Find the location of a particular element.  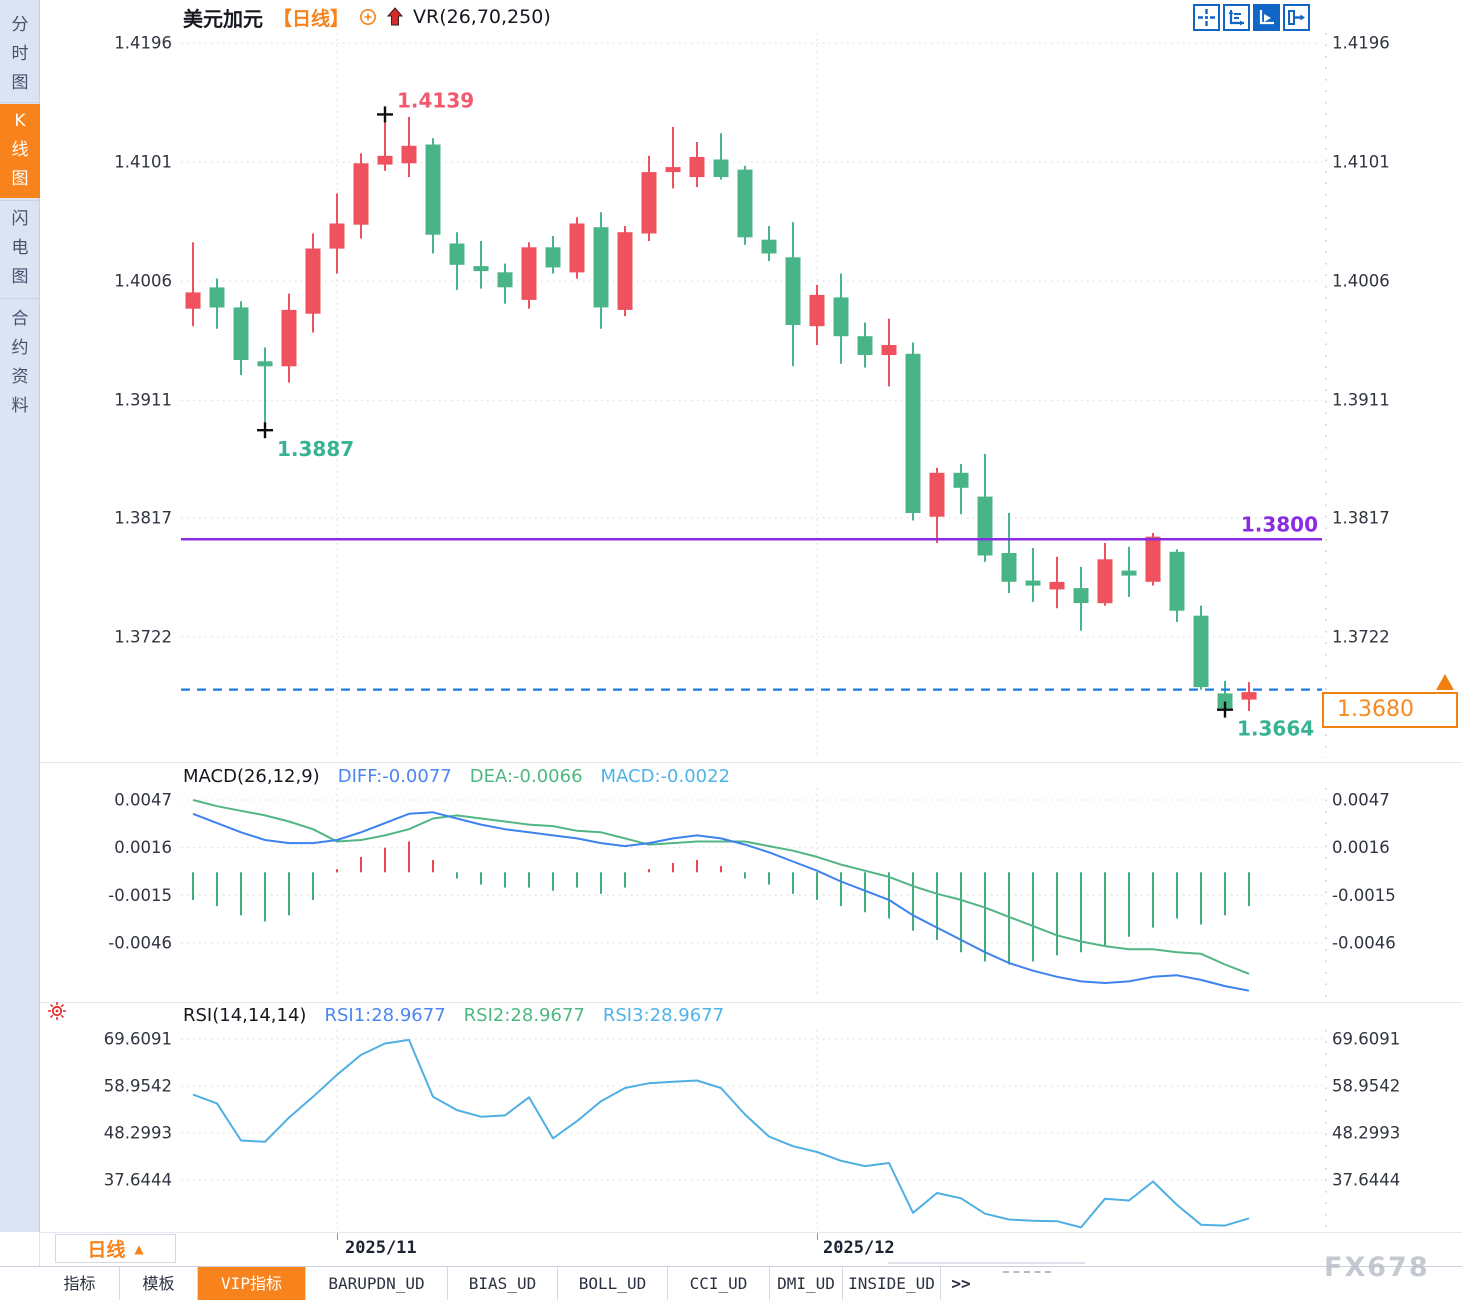

chart-toolbar is located at coordinates (1251, 17).